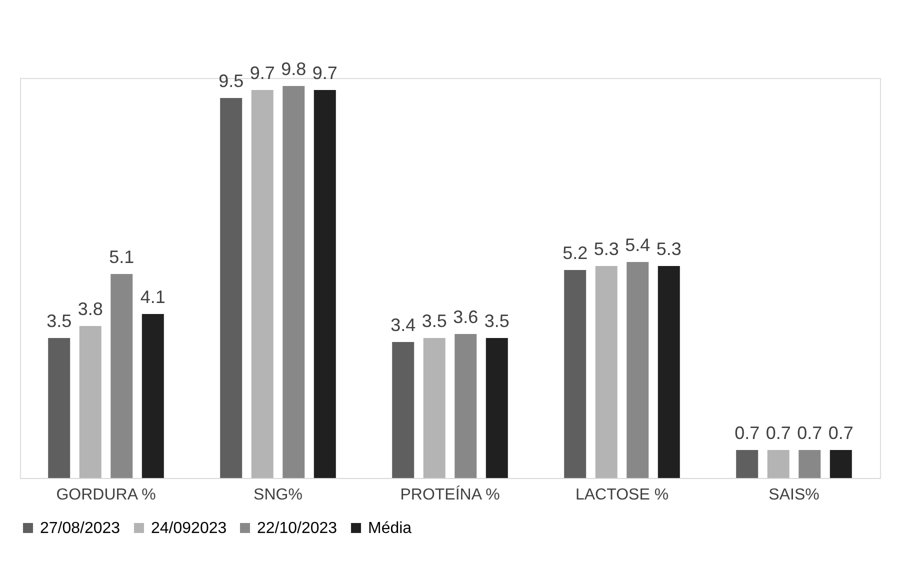 The width and height of the screenshot is (908, 576). What do you see at coordinates (189, 528) in the screenshot?
I see `legend-label: 24/092023` at bounding box center [189, 528].